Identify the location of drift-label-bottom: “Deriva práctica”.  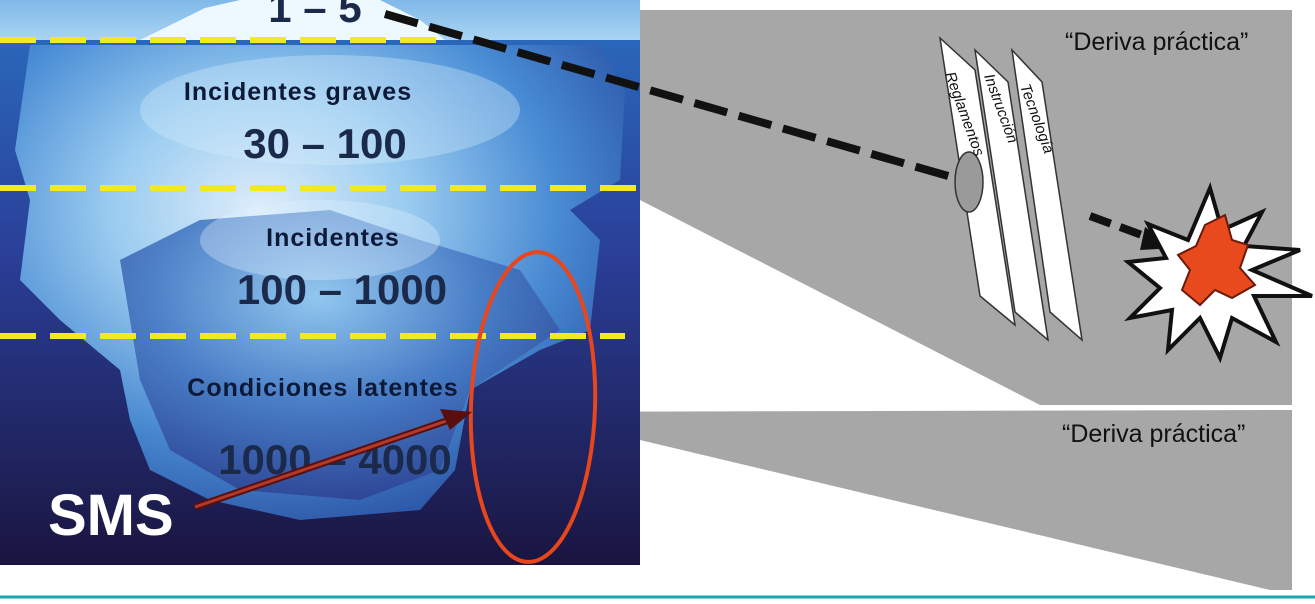
(1153, 434).